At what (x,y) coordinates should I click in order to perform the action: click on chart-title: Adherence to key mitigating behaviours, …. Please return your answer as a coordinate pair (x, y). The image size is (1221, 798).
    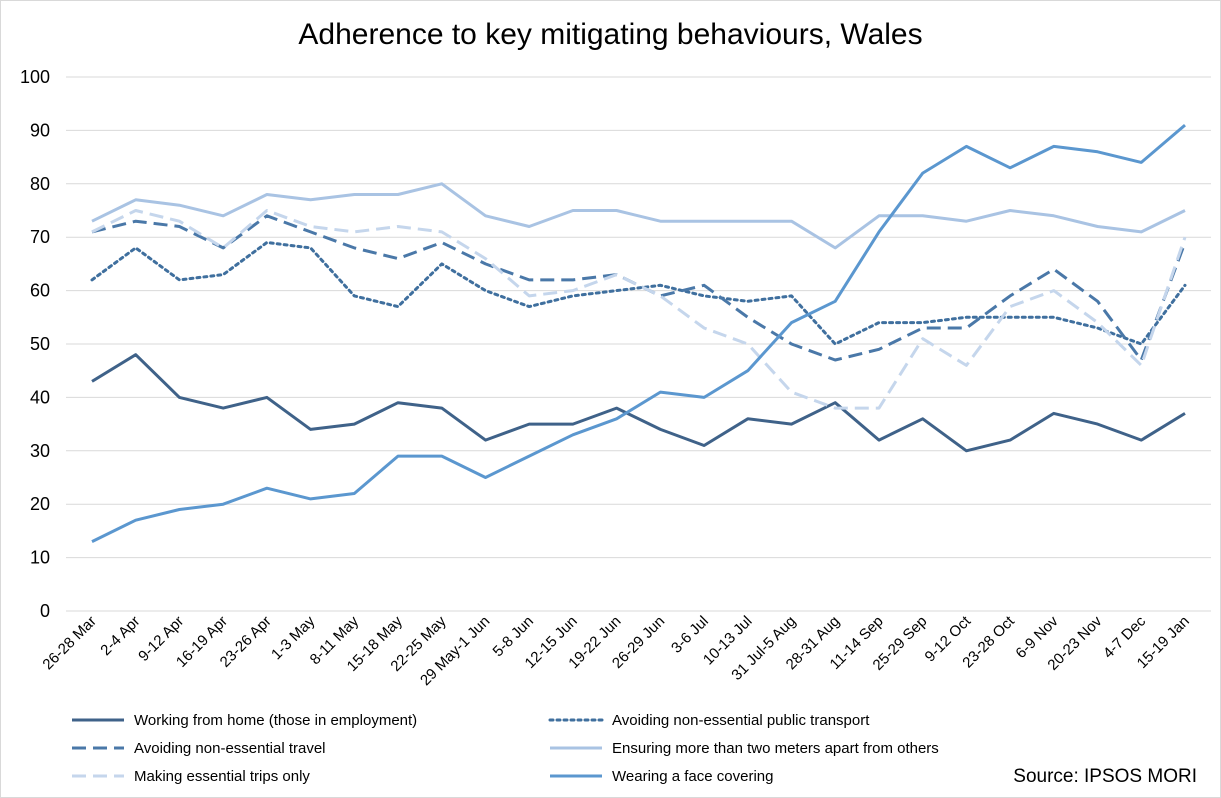
    Looking at the image, I should click on (610, 34).